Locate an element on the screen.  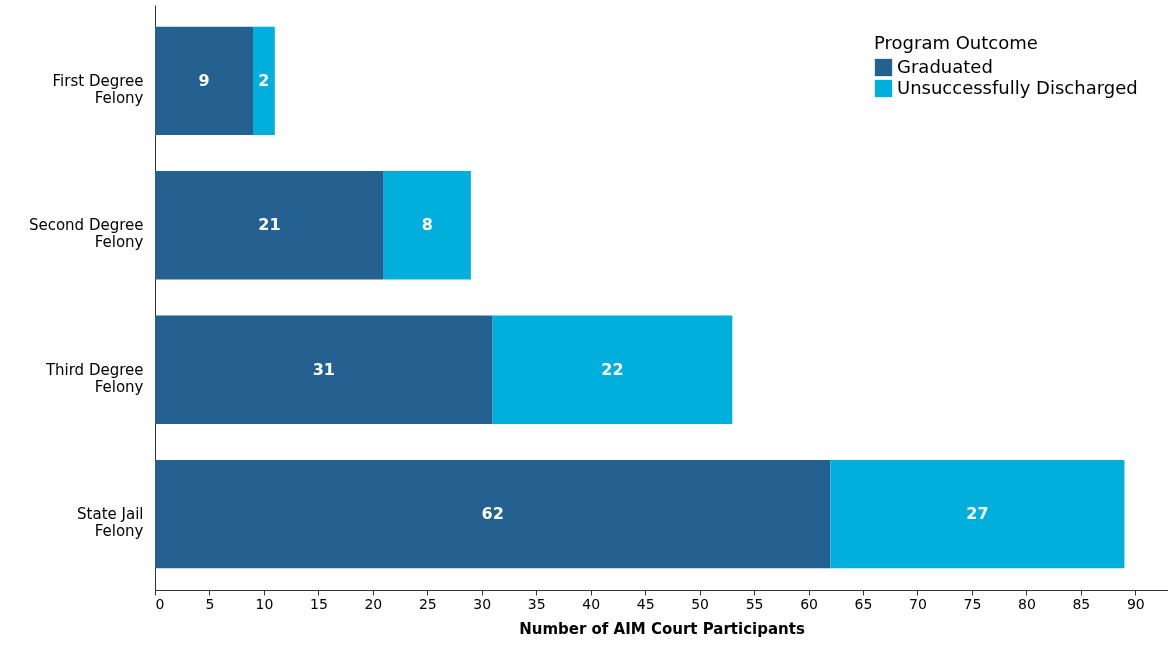
x-tick-label: 50 is located at coordinates (700, 603).